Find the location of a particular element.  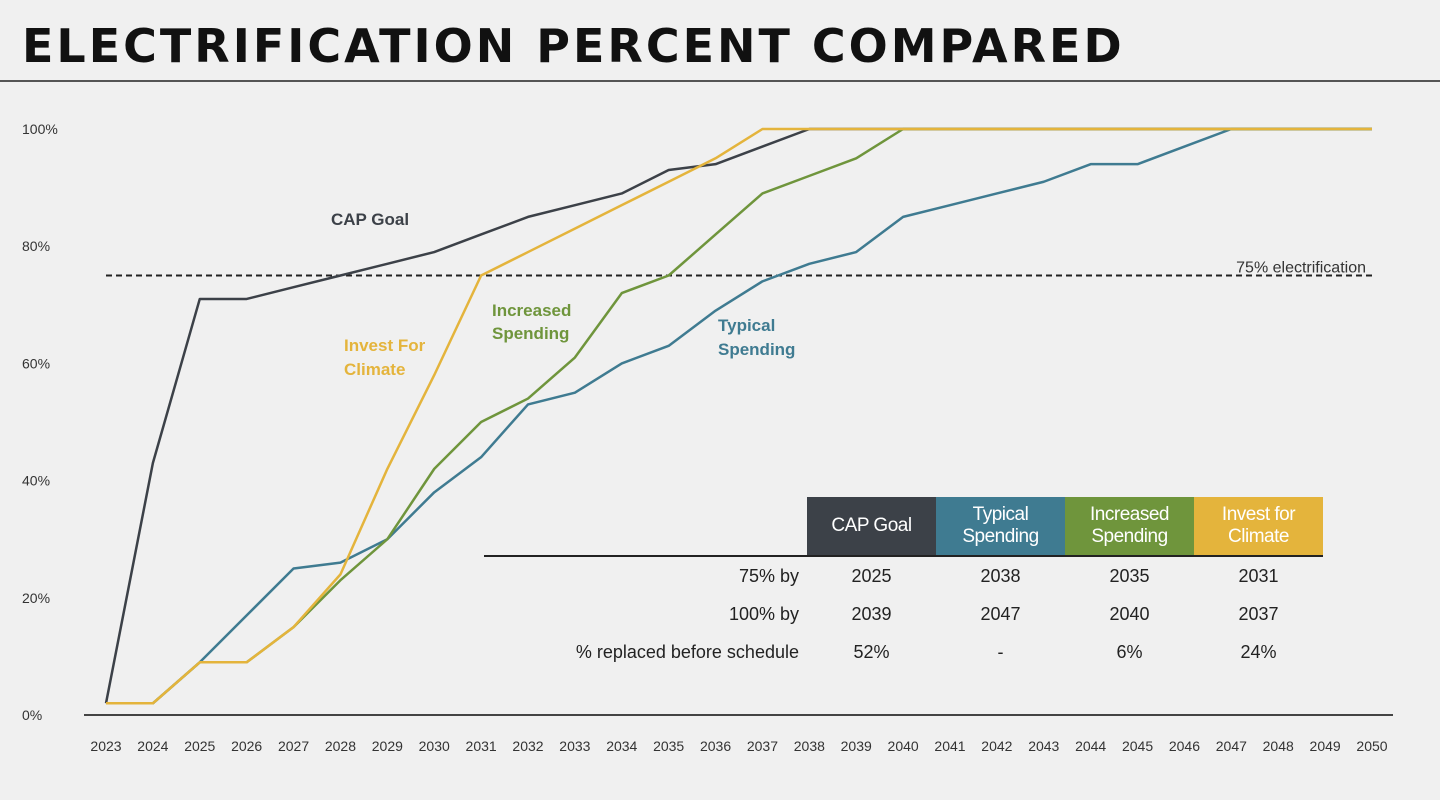

table-cell: 52% is located at coordinates (871, 651).